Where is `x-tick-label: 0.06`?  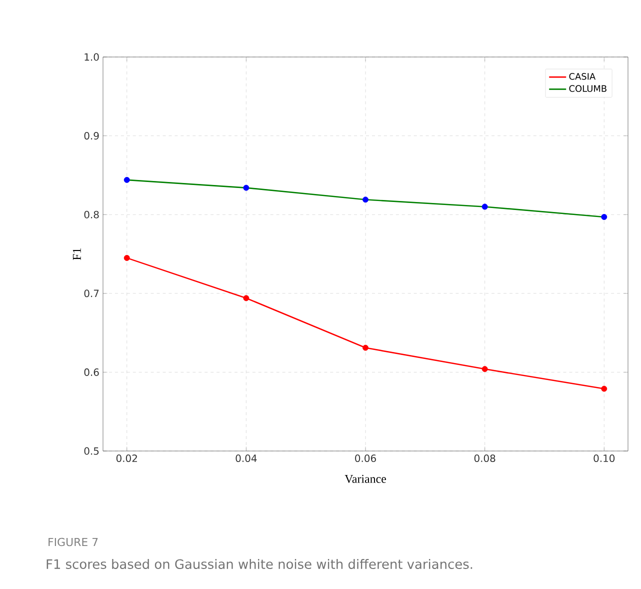 x-tick-label: 0.06 is located at coordinates (365, 458).